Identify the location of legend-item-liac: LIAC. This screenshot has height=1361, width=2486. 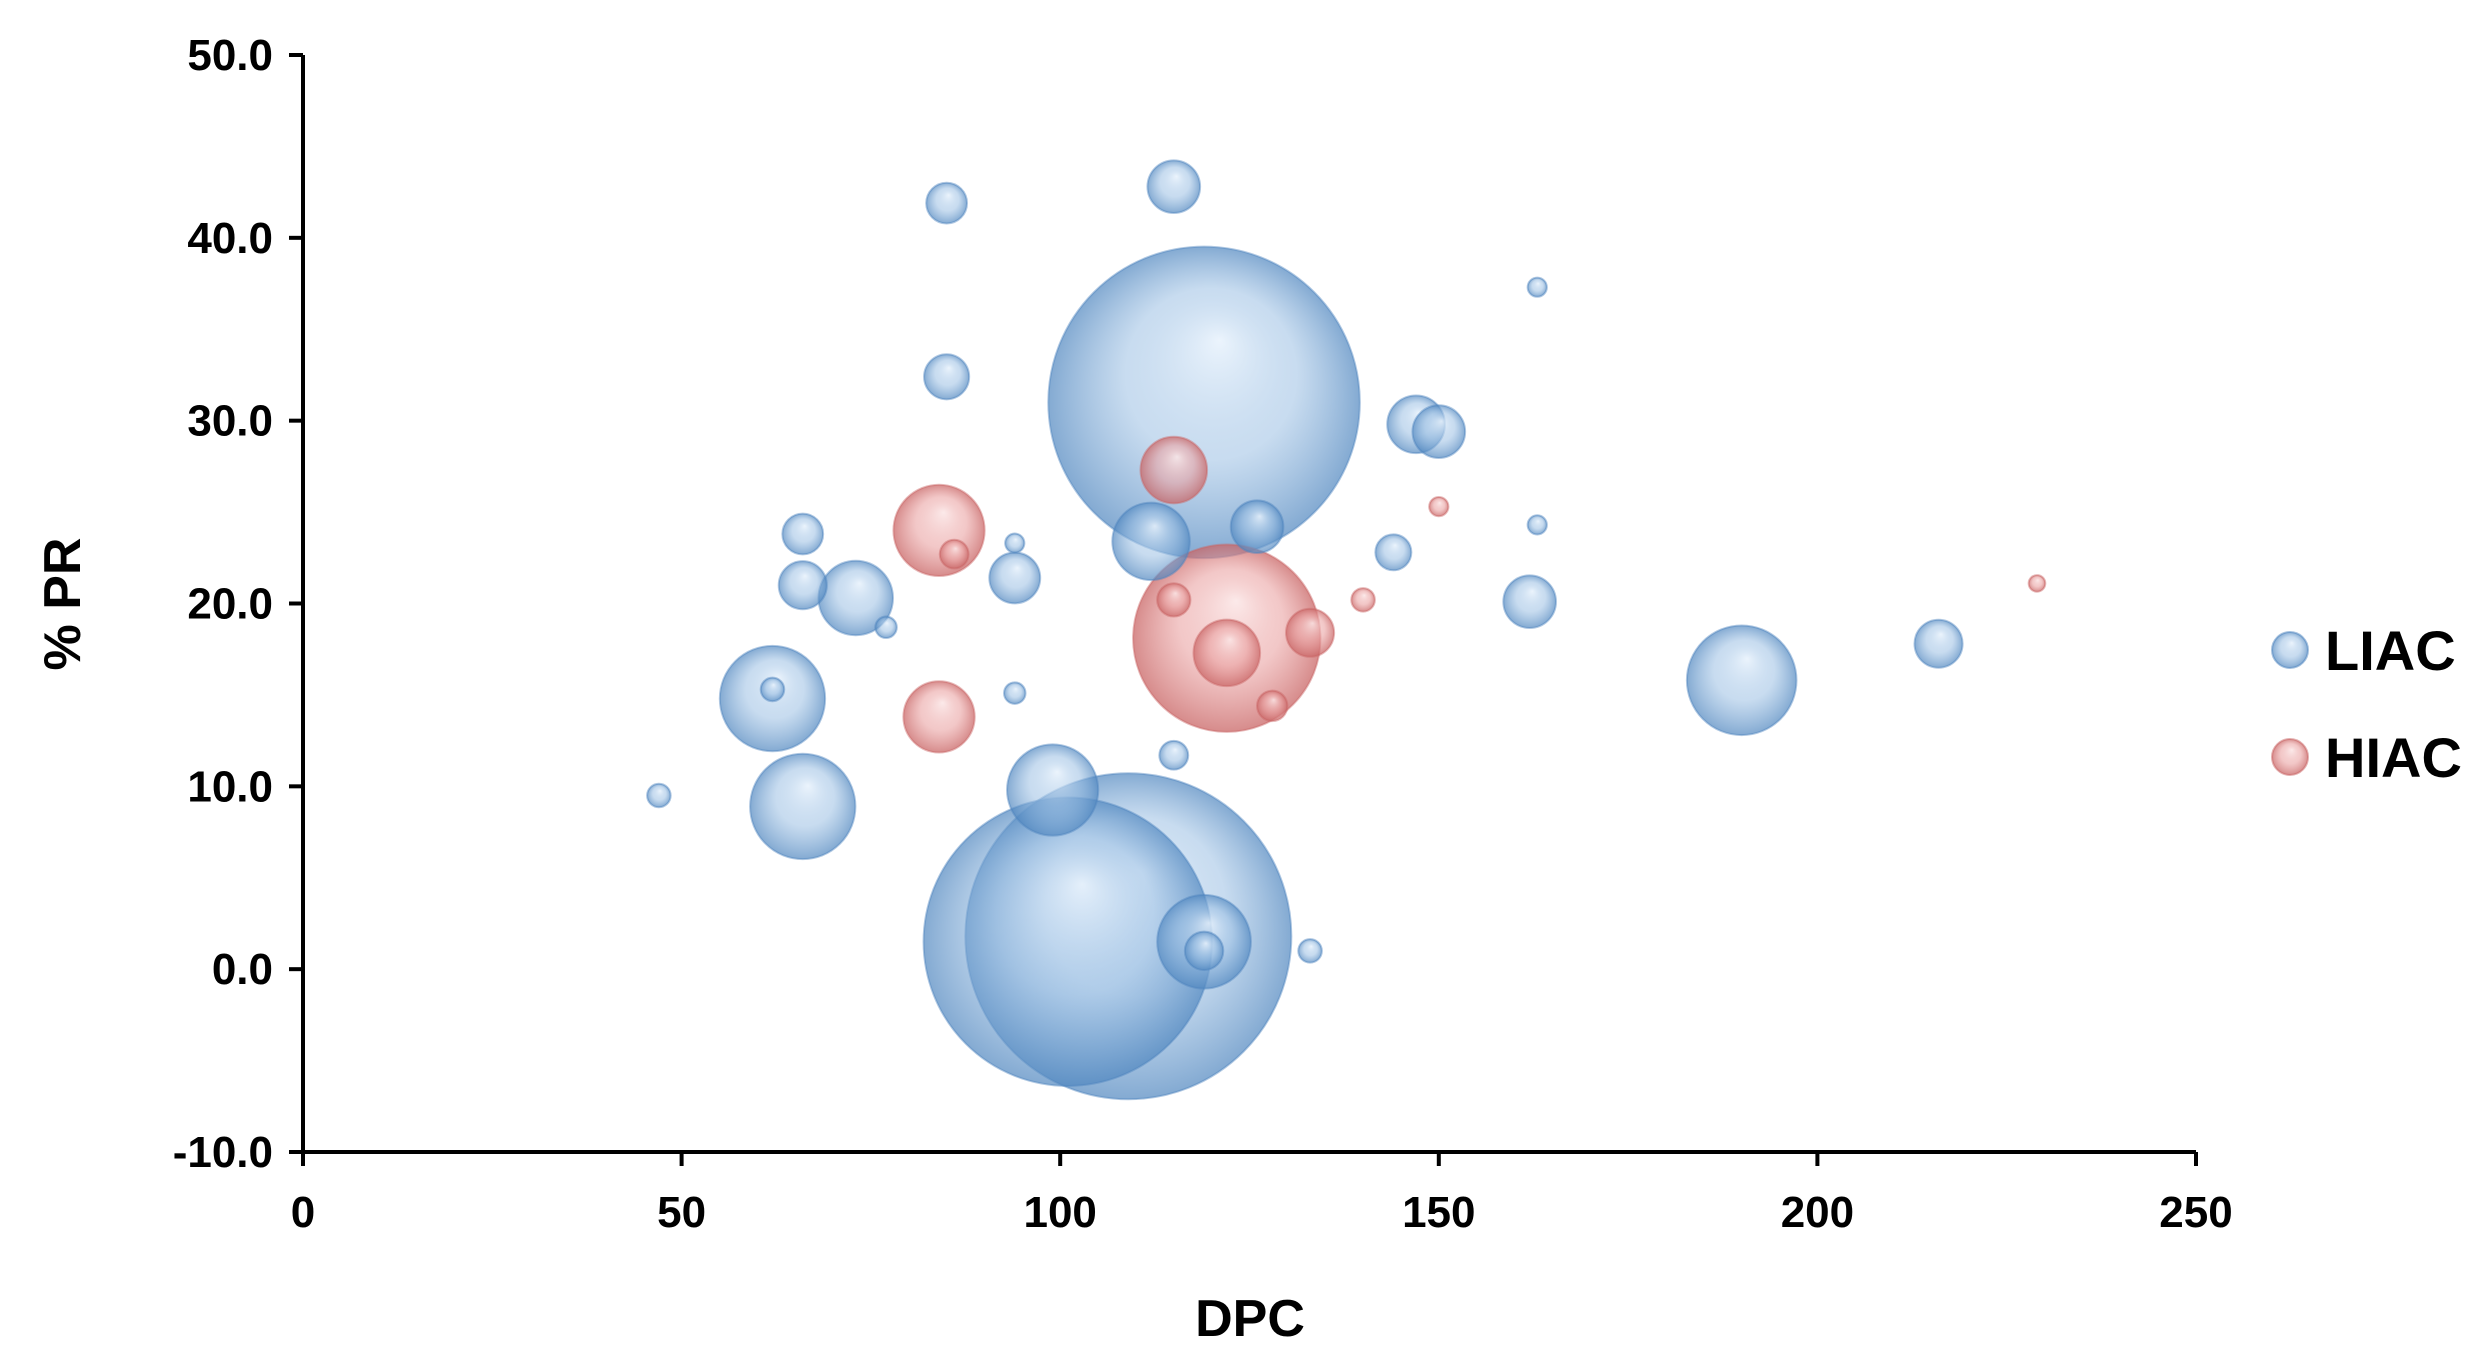
(2363, 650).